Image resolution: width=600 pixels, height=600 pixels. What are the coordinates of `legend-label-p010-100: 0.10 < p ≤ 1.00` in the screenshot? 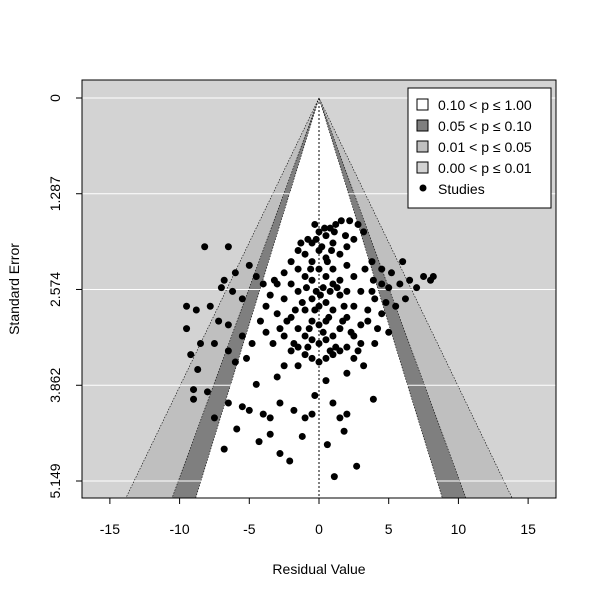 It's located at (485, 105).